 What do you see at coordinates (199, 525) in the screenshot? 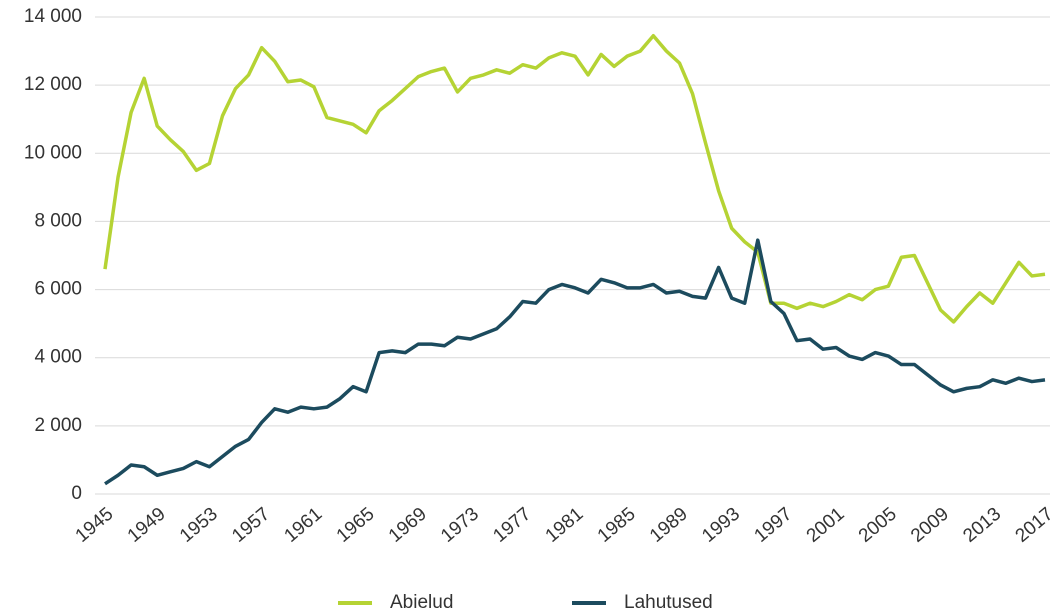
I see `x-tick-label: 1953` at bounding box center [199, 525].